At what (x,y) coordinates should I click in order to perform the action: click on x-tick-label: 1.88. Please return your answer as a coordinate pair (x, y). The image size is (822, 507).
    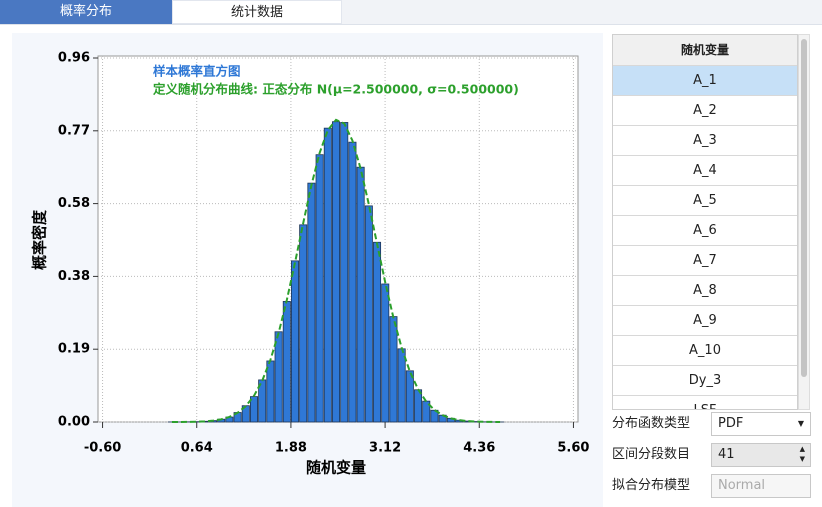
    Looking at the image, I should click on (291, 448).